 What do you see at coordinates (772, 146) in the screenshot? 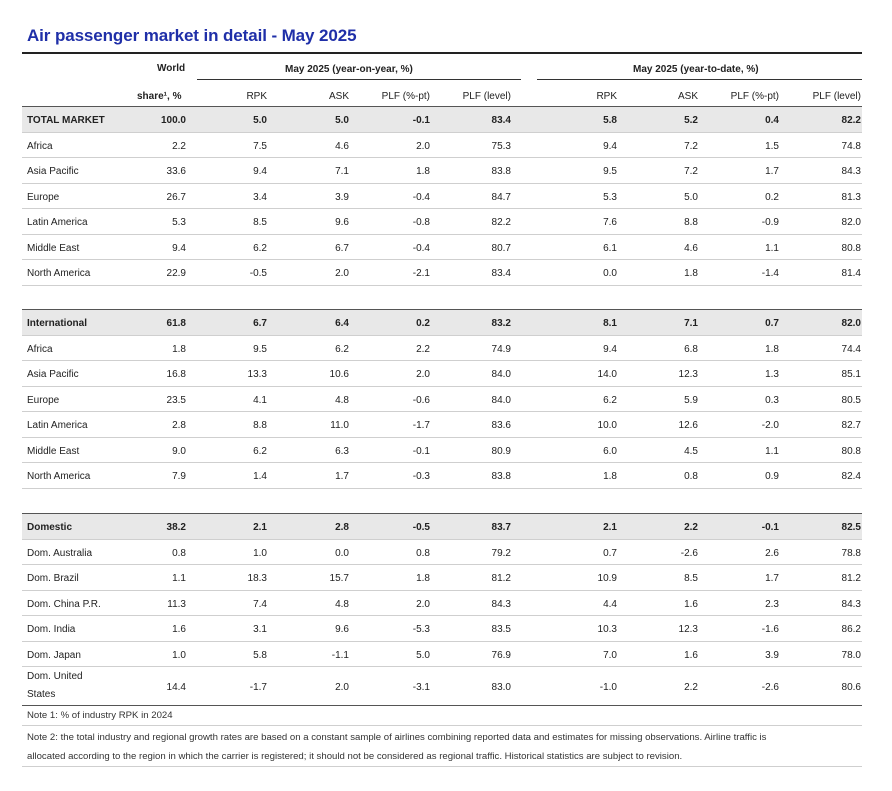
I see `cell-value: 1.5` at bounding box center [772, 146].